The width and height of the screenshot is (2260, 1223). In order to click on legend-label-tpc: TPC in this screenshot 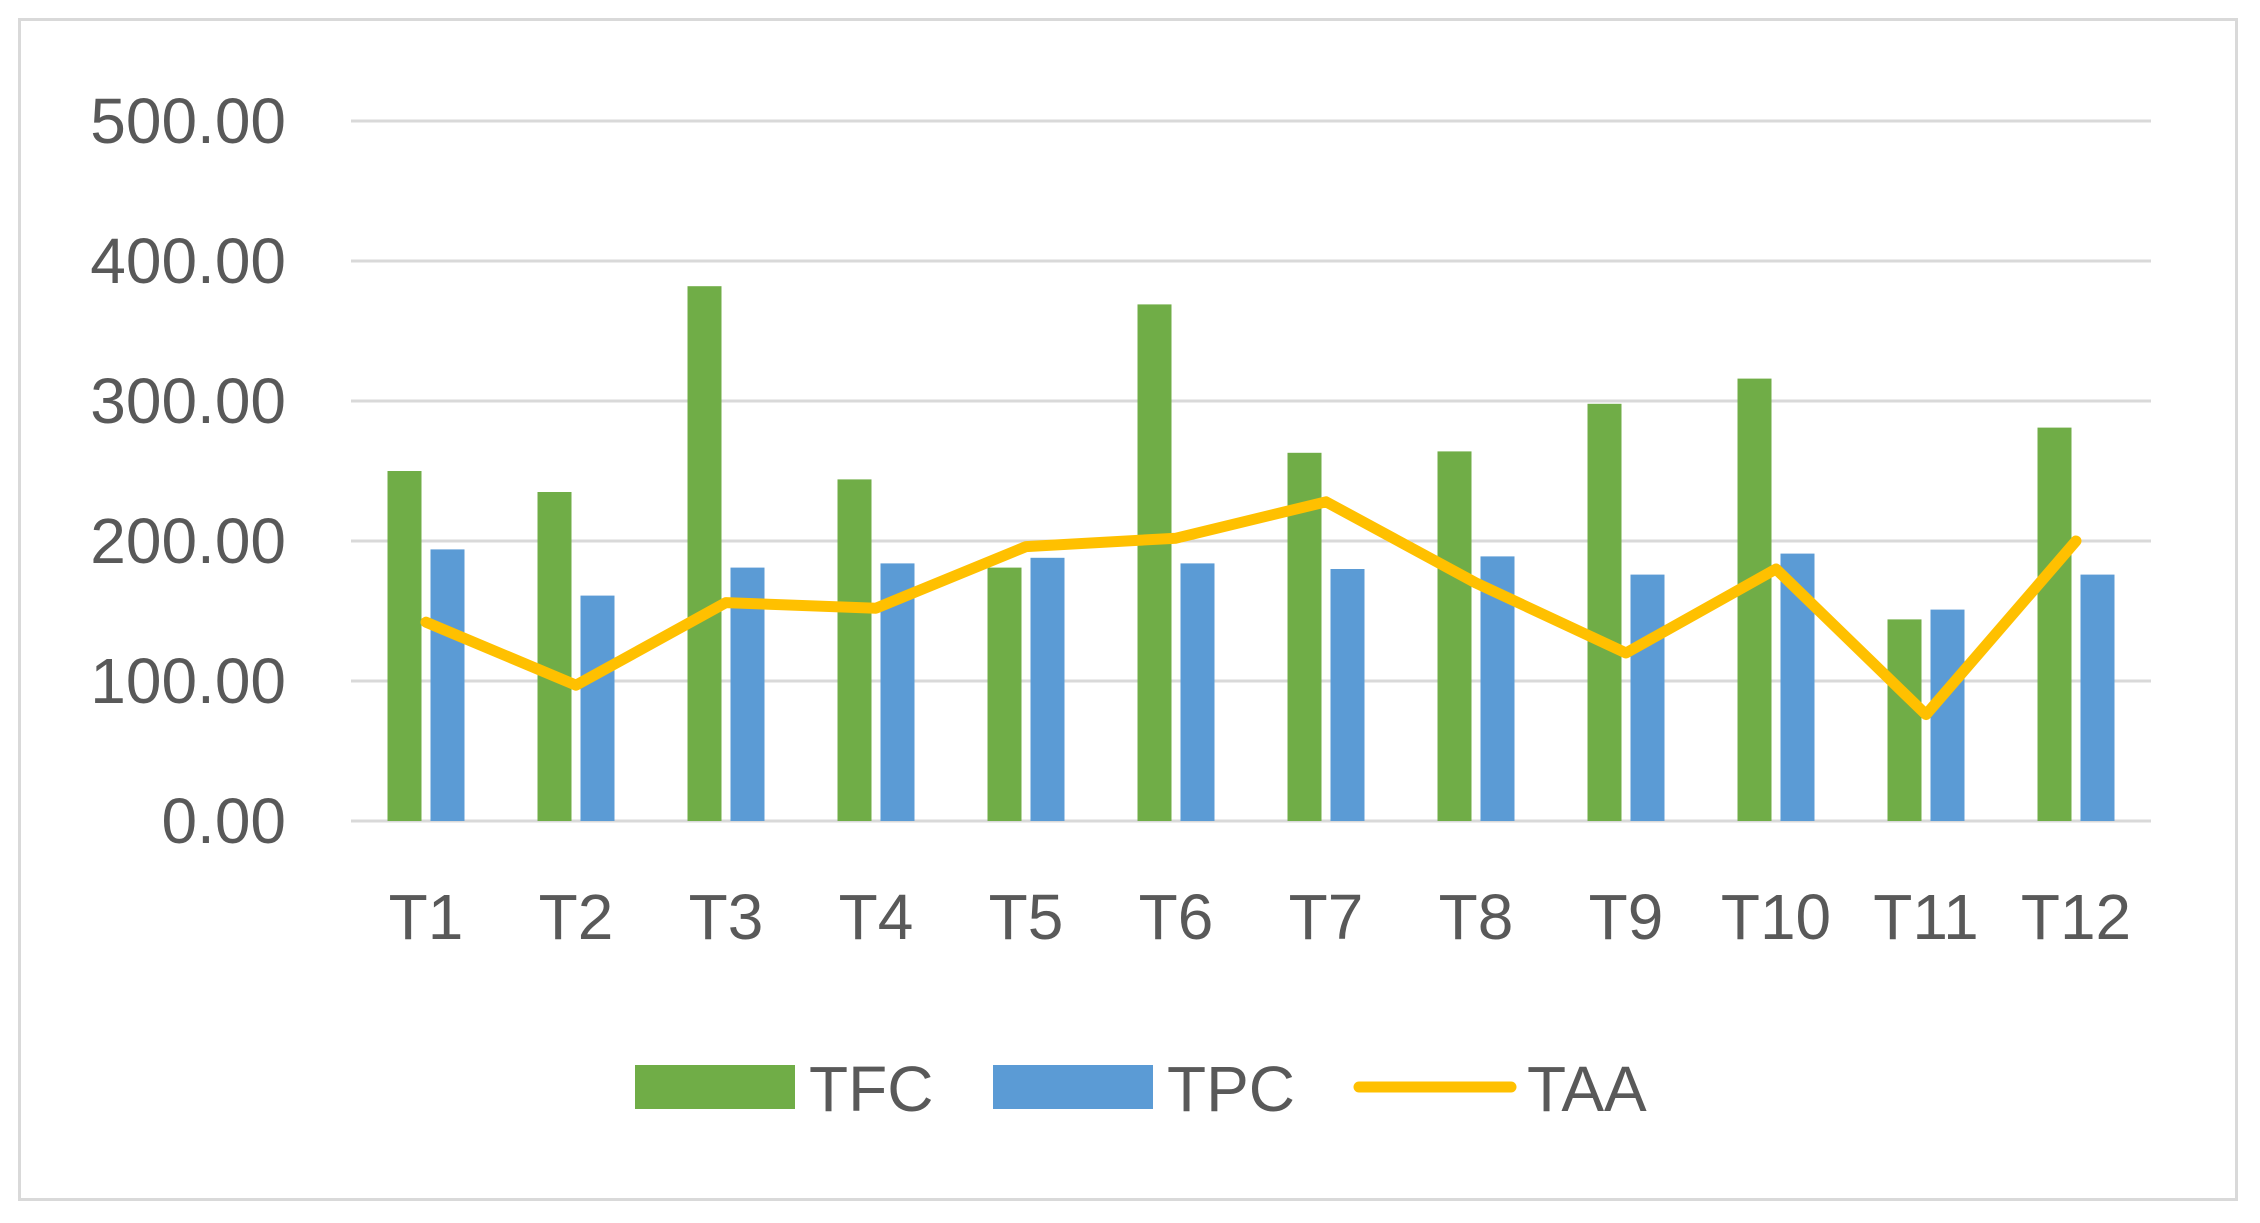, I will do `click(1231, 1089)`.